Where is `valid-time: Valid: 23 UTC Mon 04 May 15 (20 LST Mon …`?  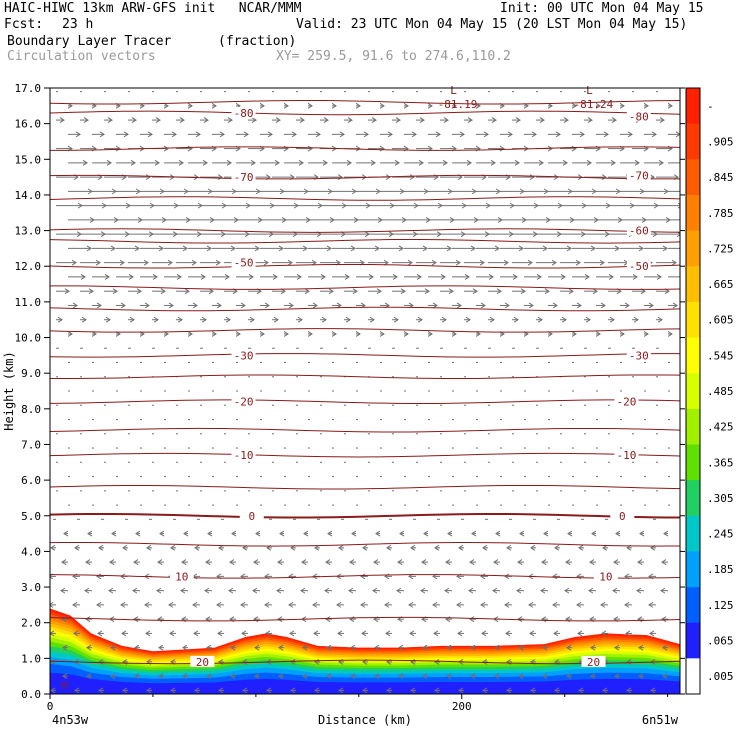
valid-time: Valid: 23 UTC Mon 04 May 15 (20 LST Mon … is located at coordinates (492, 24).